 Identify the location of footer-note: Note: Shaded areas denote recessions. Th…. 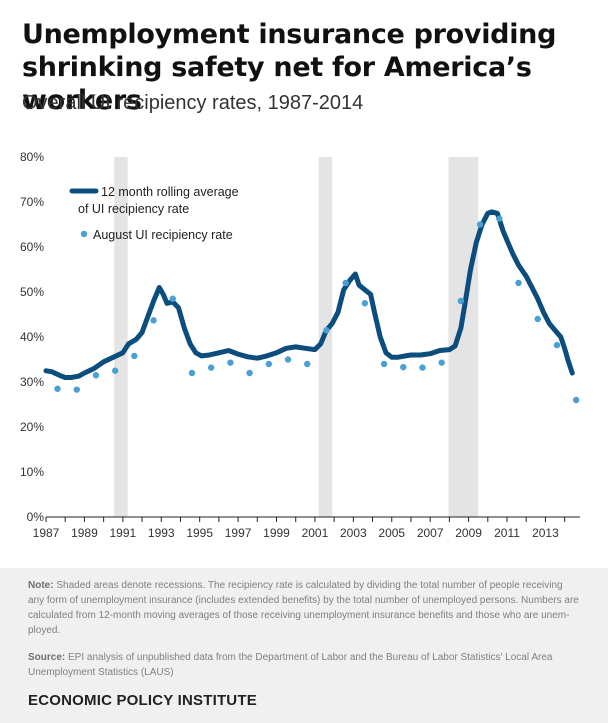
(304, 608).